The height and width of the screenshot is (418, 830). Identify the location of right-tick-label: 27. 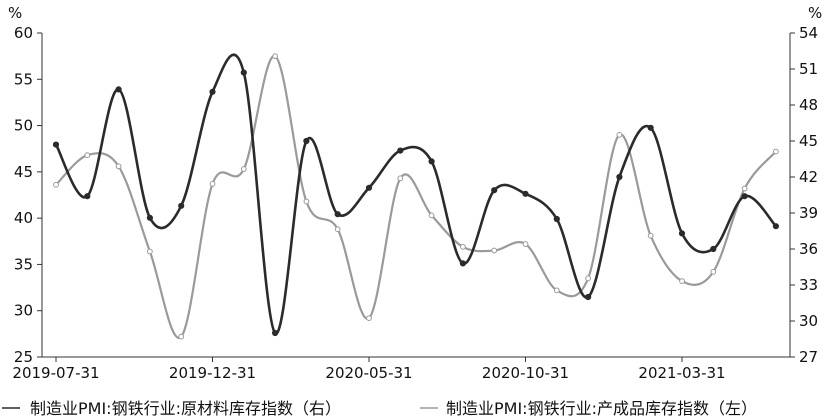
(808, 357).